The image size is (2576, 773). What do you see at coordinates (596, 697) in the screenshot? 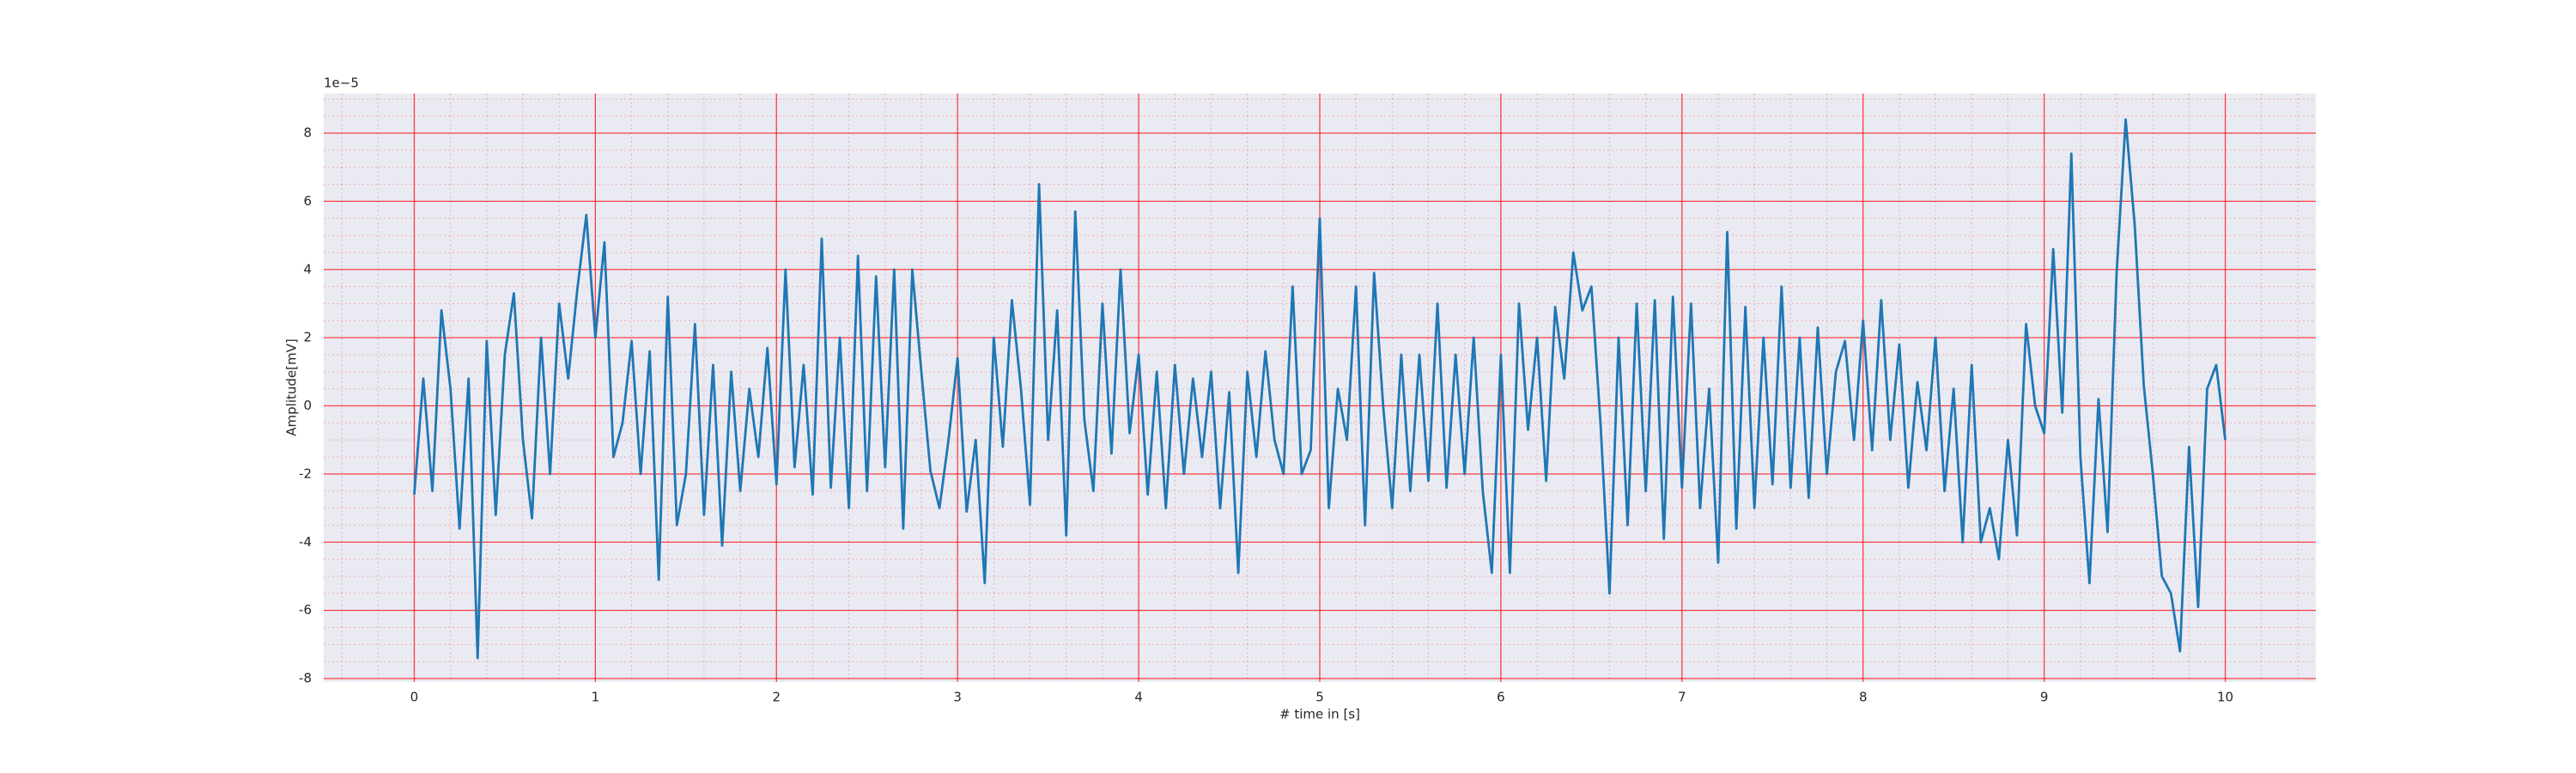
I see `x-tick-label: 1` at bounding box center [596, 697].